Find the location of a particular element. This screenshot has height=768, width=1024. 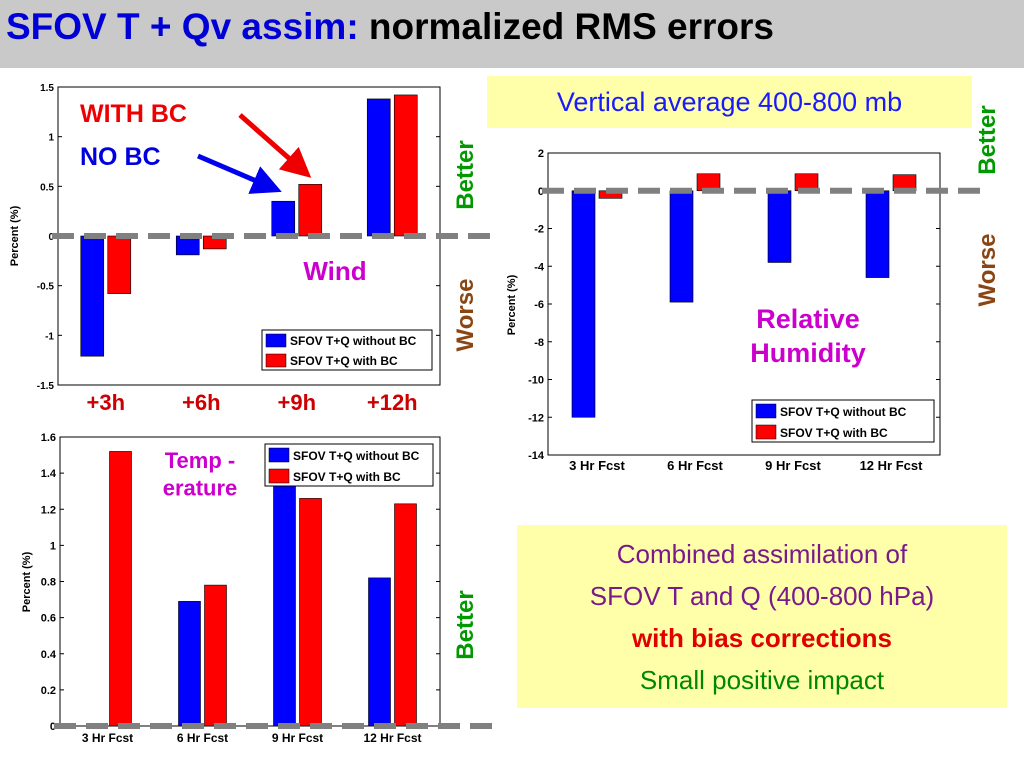

chart0-category-label: +3h is located at coordinates (105, 402).